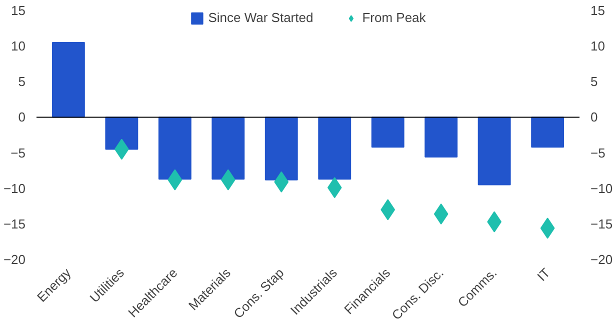  I want to click on y-tick-label: −15, so click(14, 224).